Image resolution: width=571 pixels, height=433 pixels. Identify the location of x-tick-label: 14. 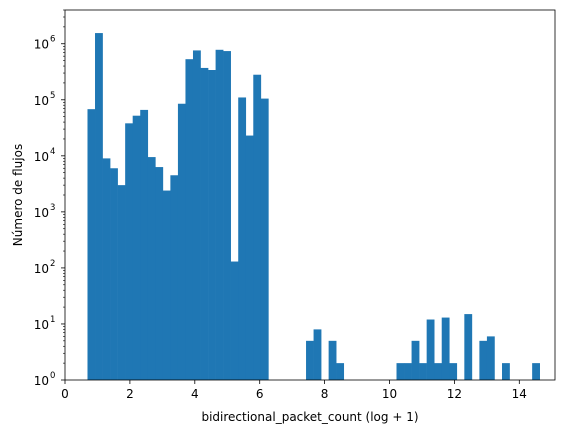
(519, 394).